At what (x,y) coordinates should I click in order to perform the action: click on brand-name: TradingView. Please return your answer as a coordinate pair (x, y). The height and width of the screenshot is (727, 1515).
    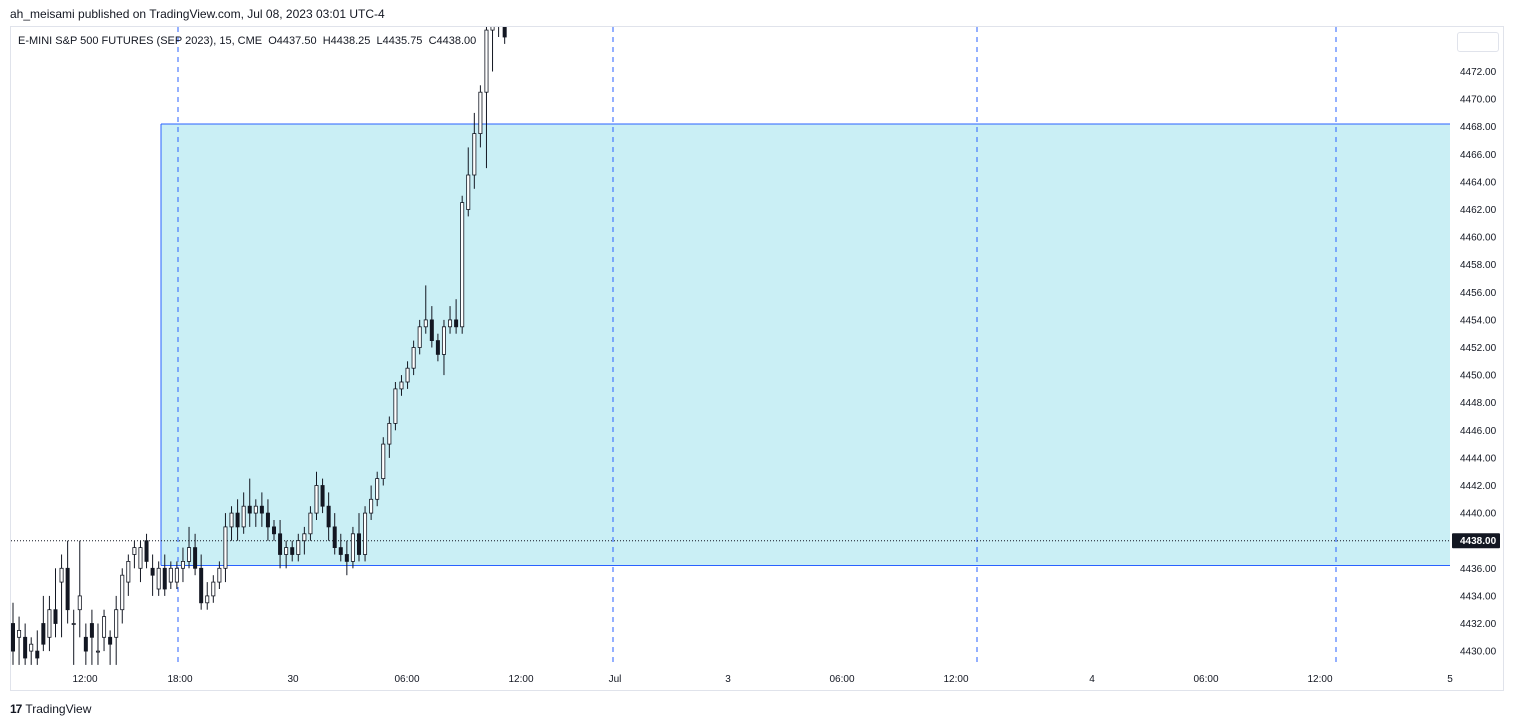
    Looking at the image, I should click on (58, 709).